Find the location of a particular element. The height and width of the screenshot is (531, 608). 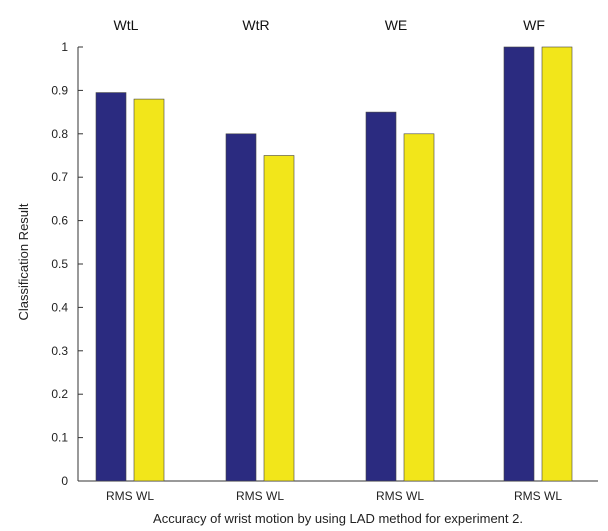

bar-we-wl is located at coordinates (419, 307).